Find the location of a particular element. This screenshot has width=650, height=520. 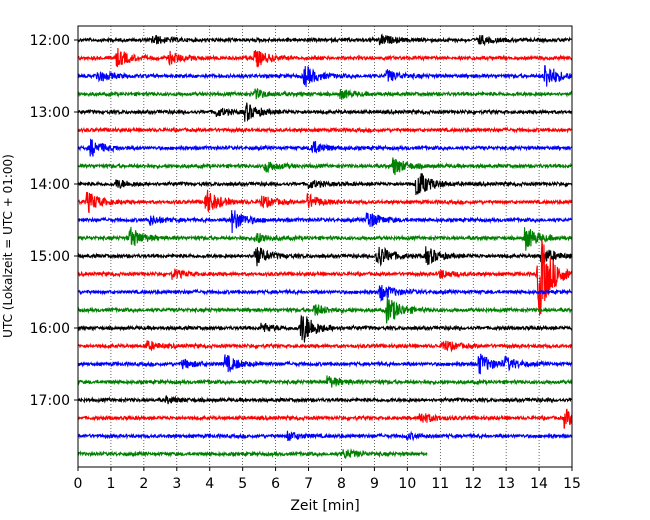

y-tick-label: 13:00 is located at coordinates (50, 113).